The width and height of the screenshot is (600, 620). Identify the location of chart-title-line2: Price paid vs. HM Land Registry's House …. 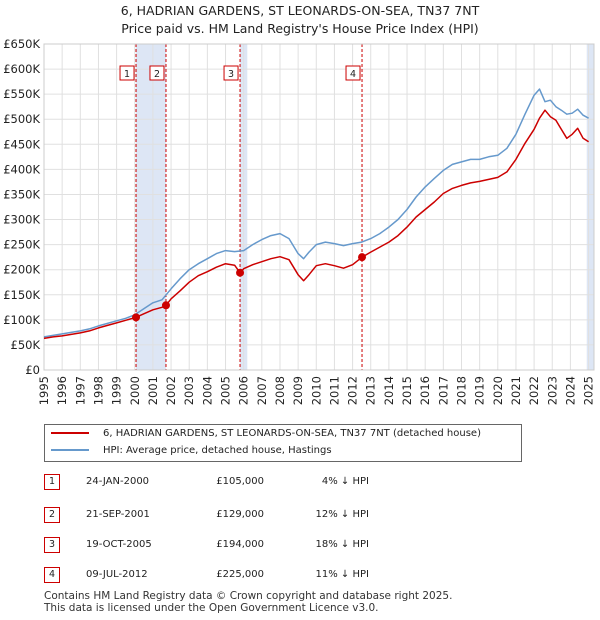
(300, 28).